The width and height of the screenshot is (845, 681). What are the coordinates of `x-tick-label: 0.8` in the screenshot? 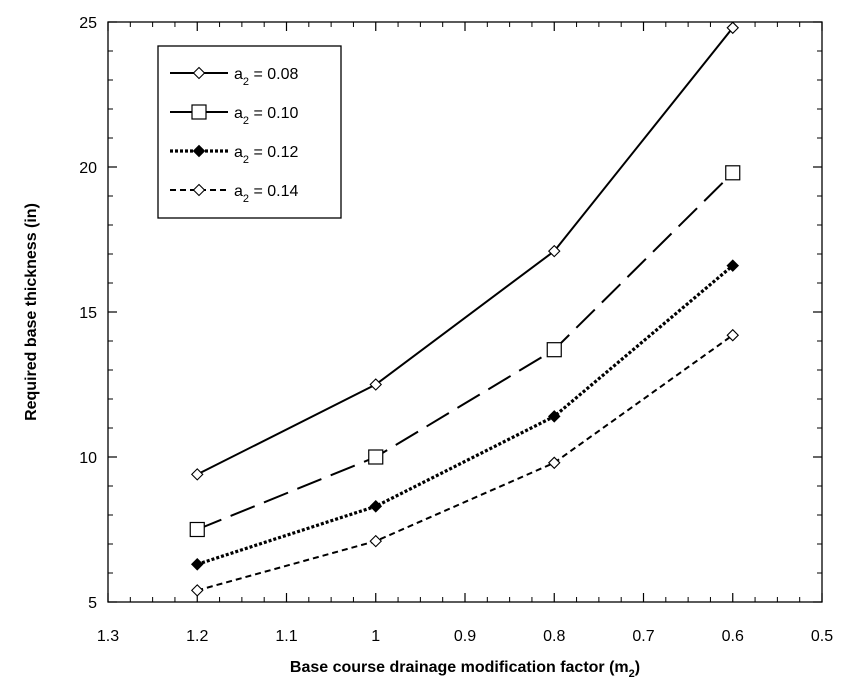 It's located at (554, 636).